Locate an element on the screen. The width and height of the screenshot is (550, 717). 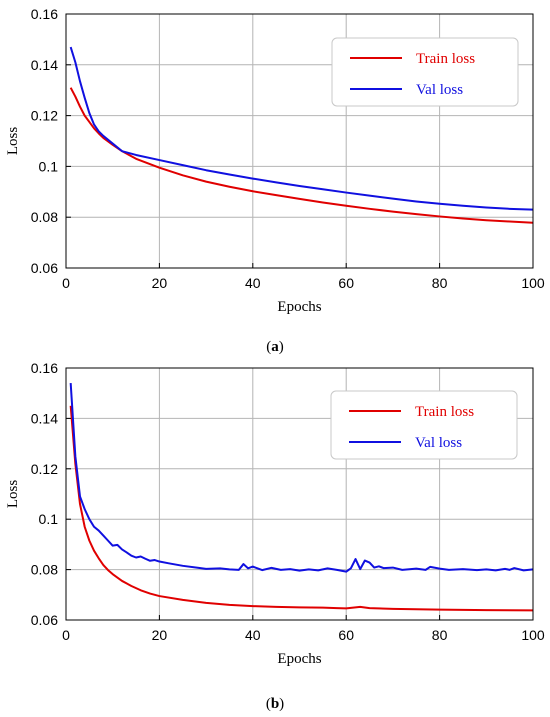
caption-a: (a) is located at coordinates (275, 347).